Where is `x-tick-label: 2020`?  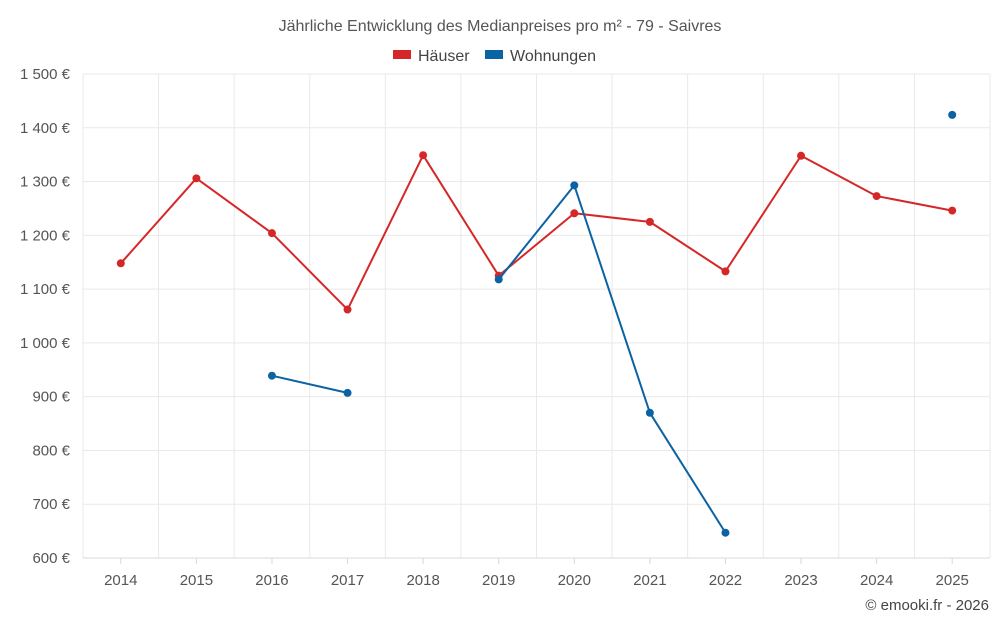 x-tick-label: 2020 is located at coordinates (574, 580).